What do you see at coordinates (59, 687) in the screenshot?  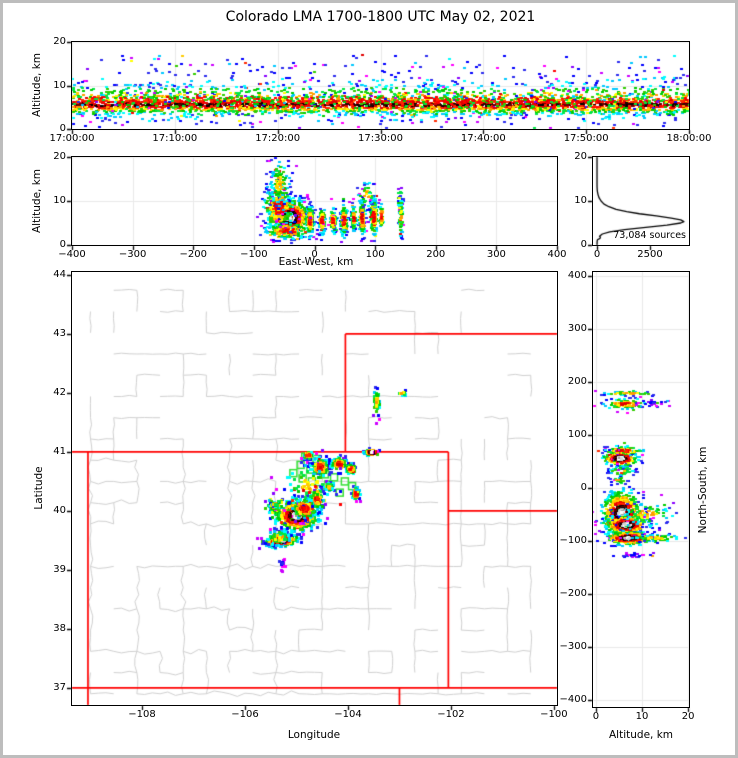 I see `tick-label: 37` at bounding box center [59, 687].